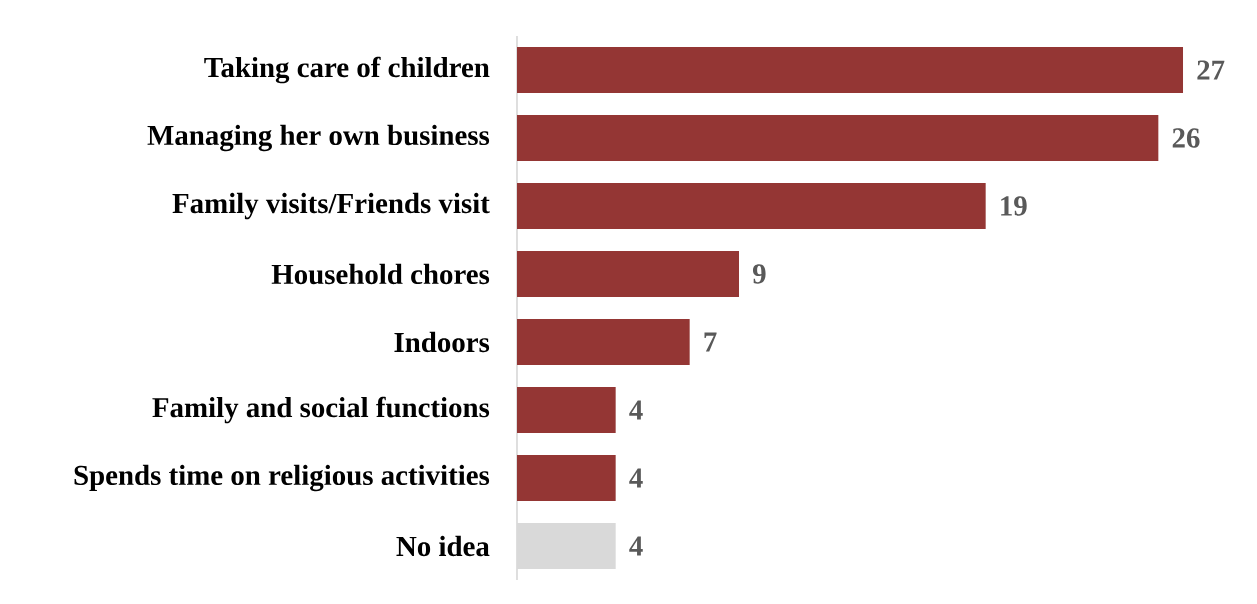 The image size is (1257, 604). I want to click on y-tick-label: Spends time on religious activities, so click(282, 478).